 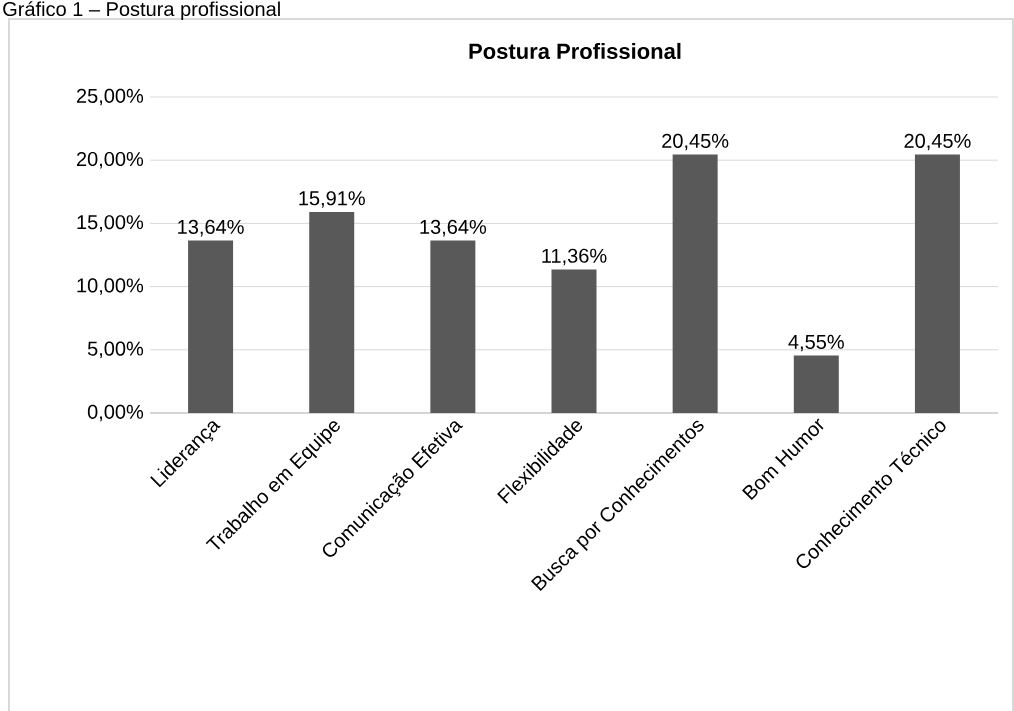 What do you see at coordinates (110, 223) in the screenshot?
I see `y-tick-label: 15,00%` at bounding box center [110, 223].